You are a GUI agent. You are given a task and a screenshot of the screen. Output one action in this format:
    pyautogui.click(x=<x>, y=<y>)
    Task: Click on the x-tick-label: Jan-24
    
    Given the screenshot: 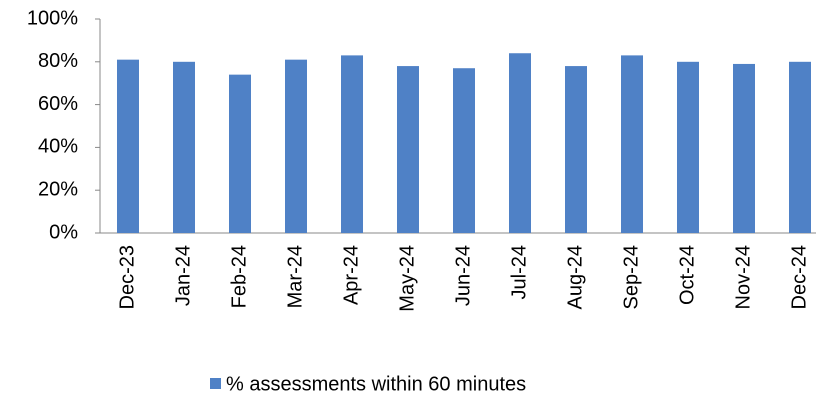 What is the action you would take?
    pyautogui.click(x=183, y=275)
    